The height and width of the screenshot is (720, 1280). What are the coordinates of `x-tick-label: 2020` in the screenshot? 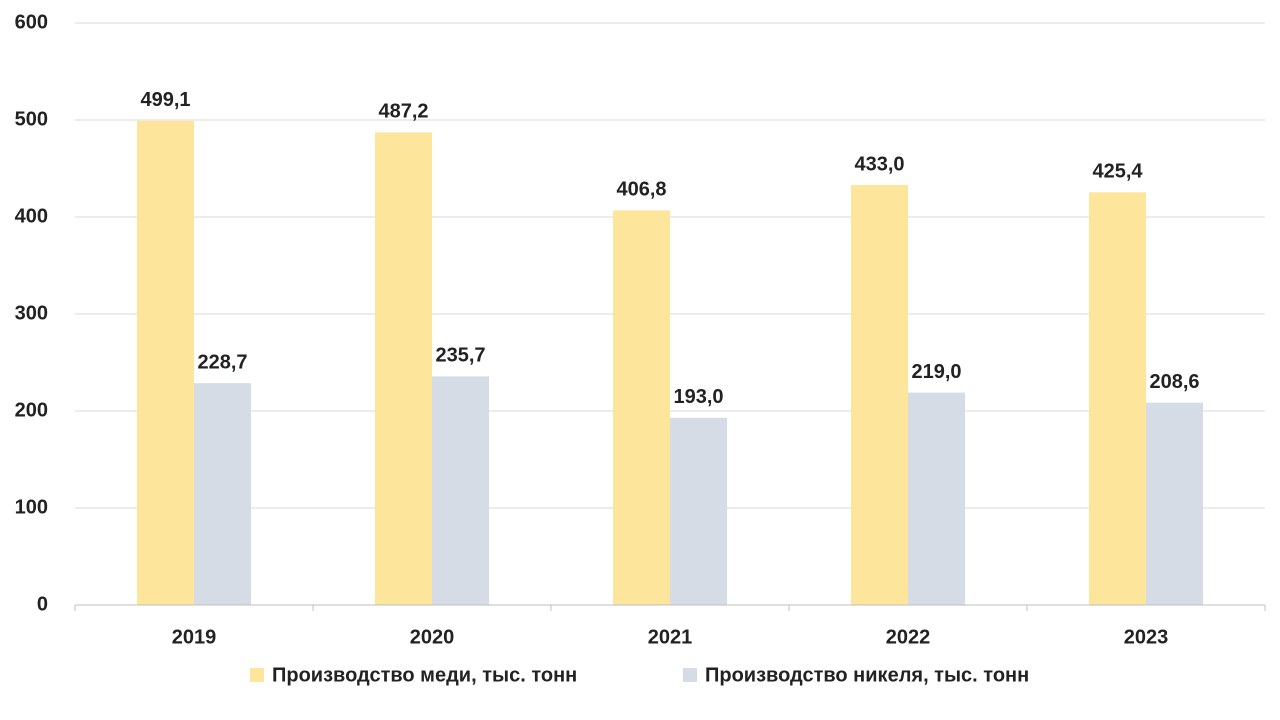 It's located at (432, 637).